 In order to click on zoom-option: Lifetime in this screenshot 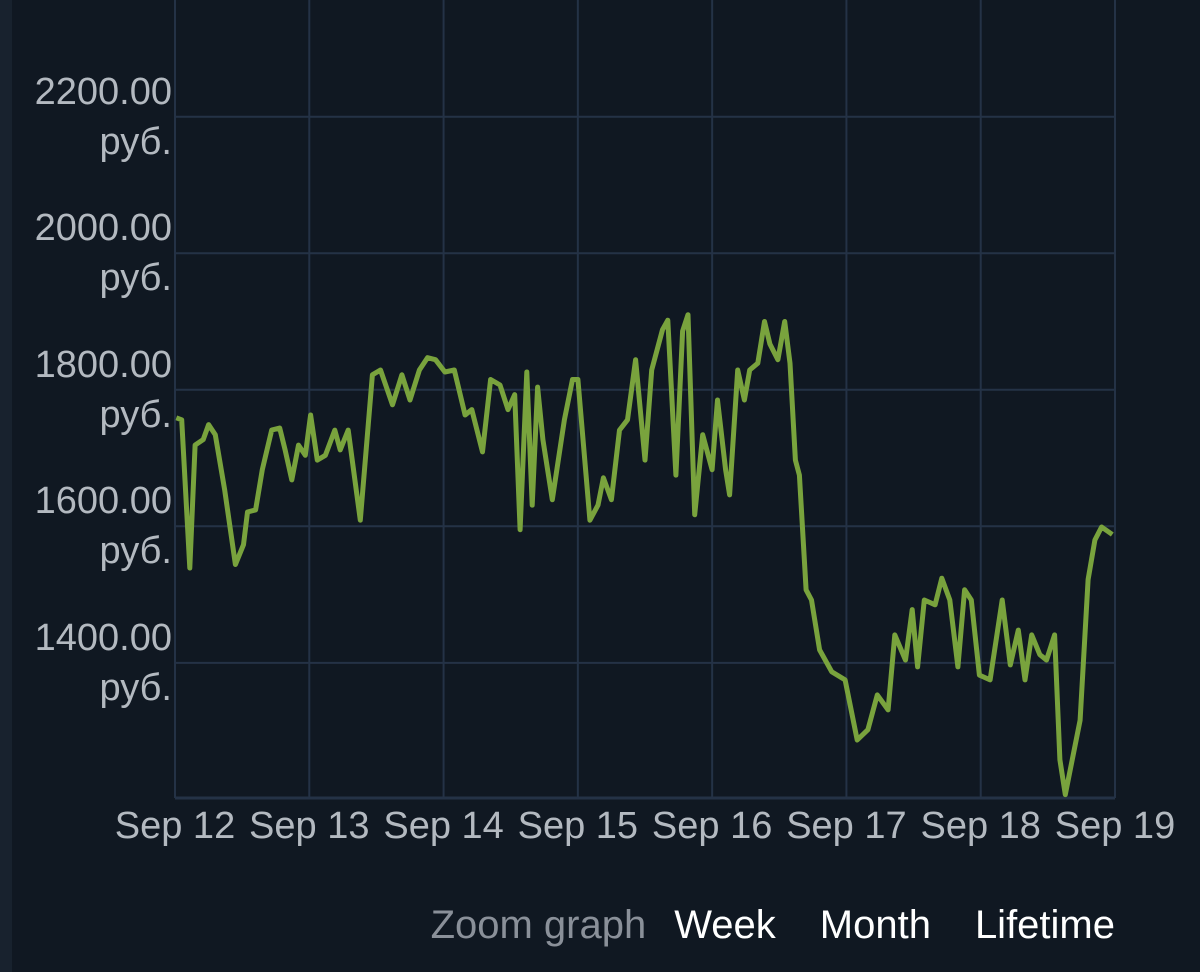, I will do `click(1044, 925)`.